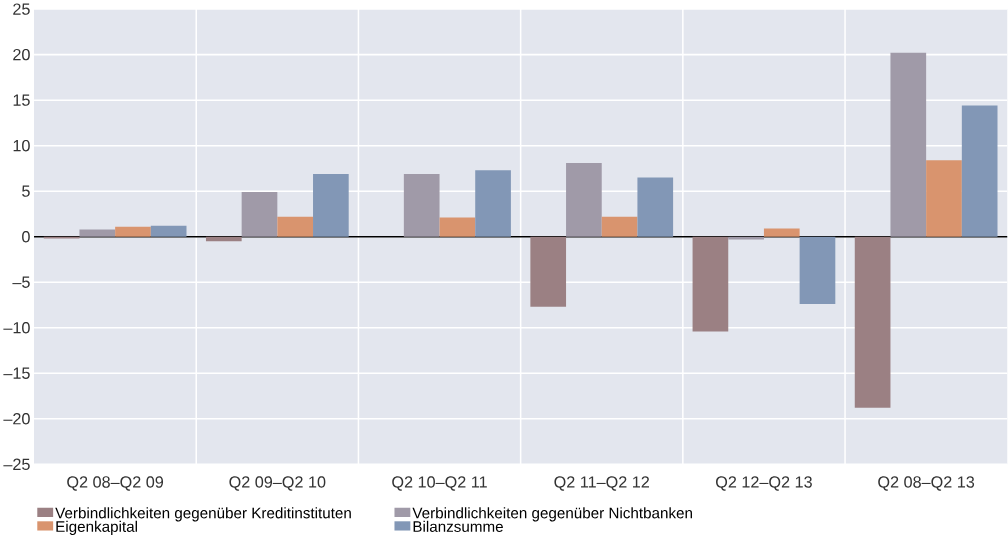  I want to click on y-tick-label: –10, so click(16, 327).